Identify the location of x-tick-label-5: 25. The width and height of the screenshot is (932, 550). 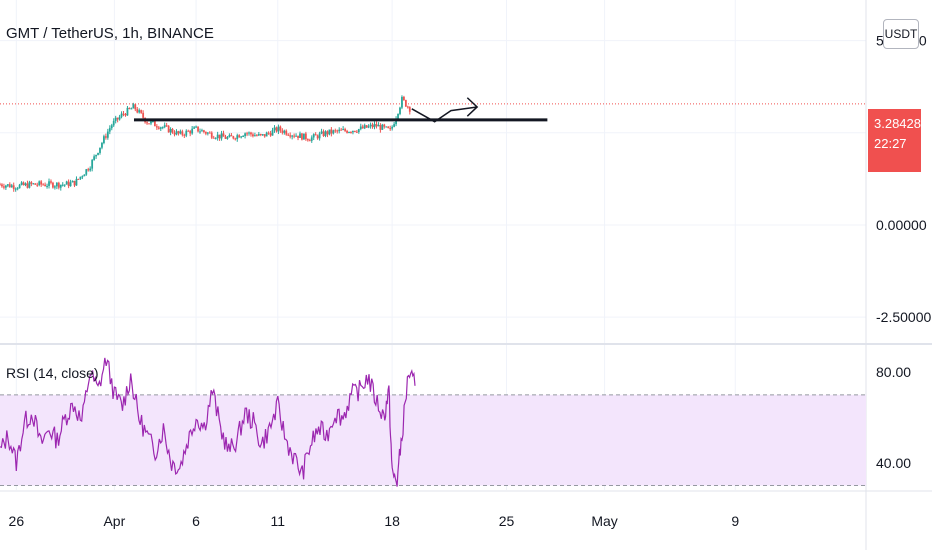
(507, 521).